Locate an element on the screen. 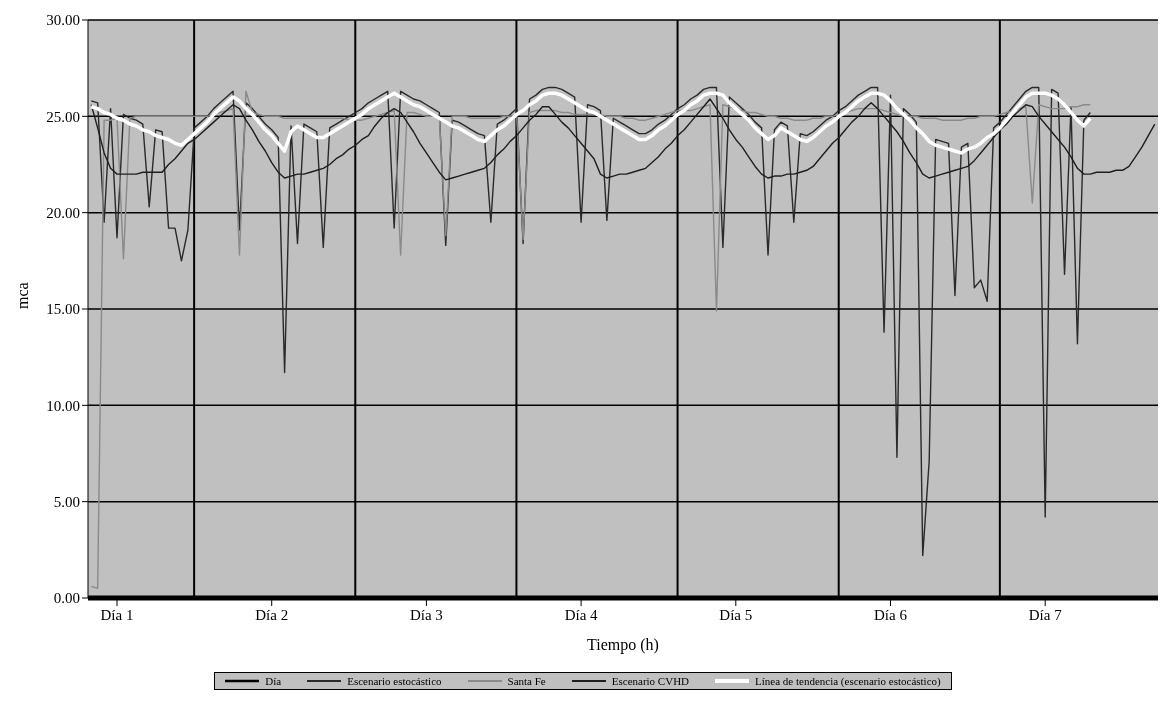 This screenshot has width=1166, height=704. x-tick-label: Día 7 is located at coordinates (1045, 615).